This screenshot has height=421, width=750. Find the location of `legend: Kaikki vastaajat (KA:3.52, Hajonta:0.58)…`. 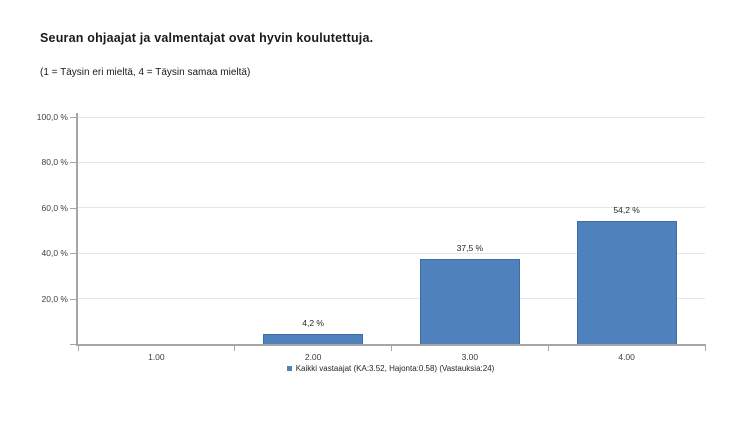

legend: Kaikki vastaajat (KA:3.52, Hajonta:0.58)… is located at coordinates (390, 368).